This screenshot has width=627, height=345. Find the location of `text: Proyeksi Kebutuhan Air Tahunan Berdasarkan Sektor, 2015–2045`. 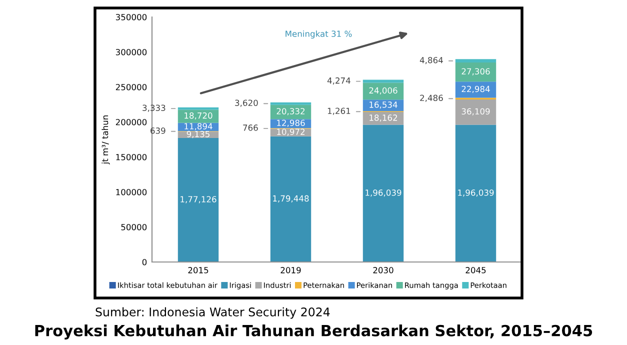

text: Proyeksi Kebutuhan Air Tahunan Berdasarkan Sektor, 2015–2045 is located at coordinates (313, 332).